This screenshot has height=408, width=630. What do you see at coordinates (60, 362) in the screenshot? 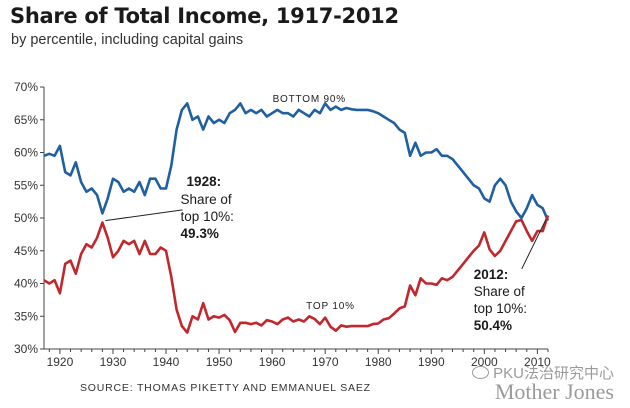
I see `x-tick-label: 1920` at bounding box center [60, 362].